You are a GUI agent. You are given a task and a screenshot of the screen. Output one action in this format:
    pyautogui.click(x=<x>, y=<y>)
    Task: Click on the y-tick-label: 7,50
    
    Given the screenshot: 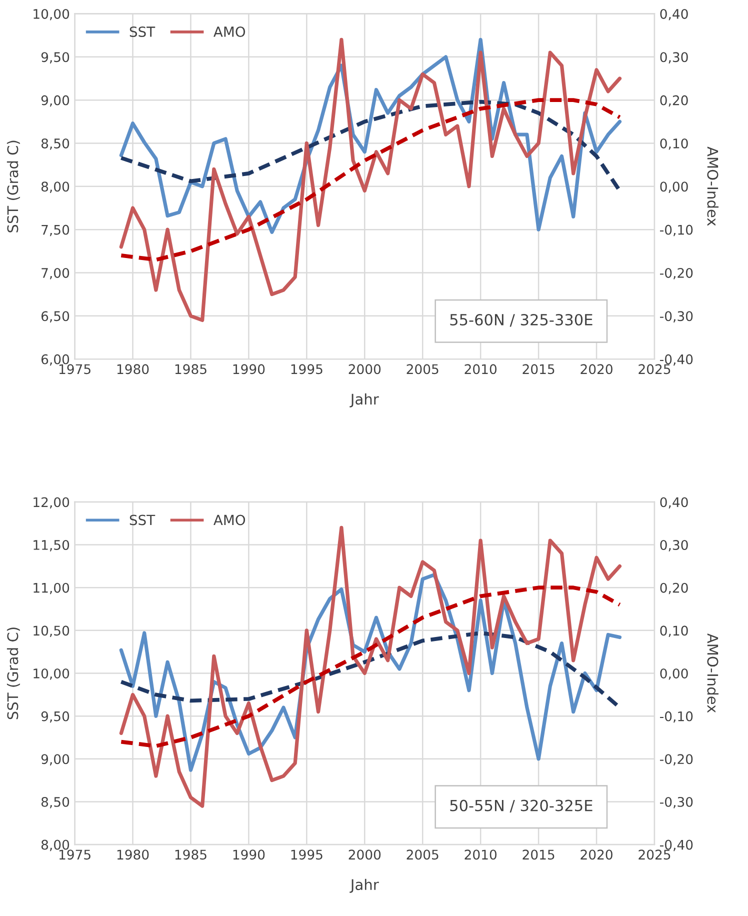 What is the action you would take?
    pyautogui.click(x=56, y=230)
    